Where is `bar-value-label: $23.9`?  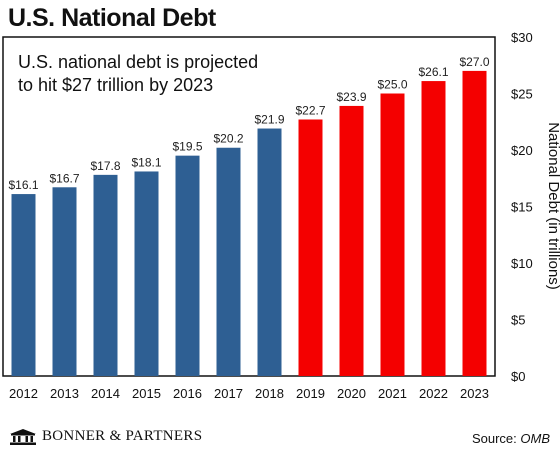
bar-value-label: $23.9 is located at coordinates (351, 97).